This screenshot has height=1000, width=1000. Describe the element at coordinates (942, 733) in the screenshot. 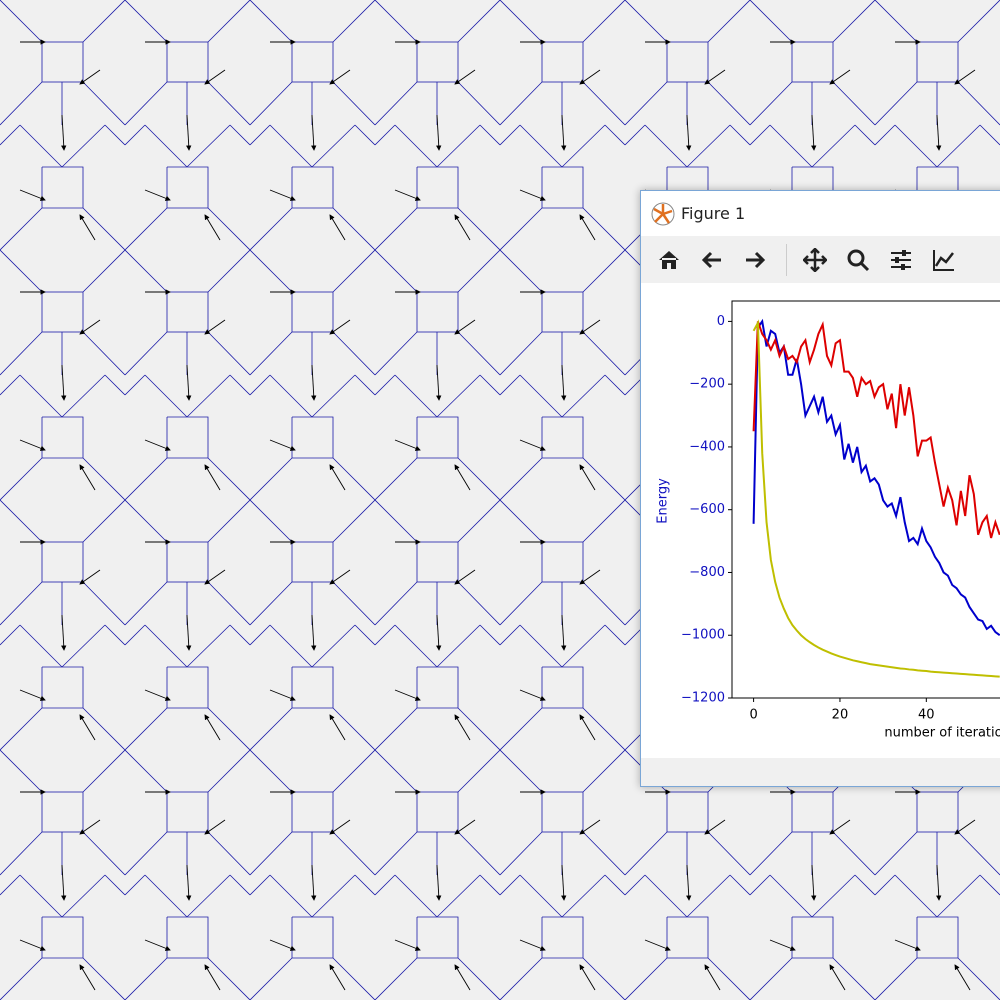

I see `x-axis-label: number of iterations` at that location.